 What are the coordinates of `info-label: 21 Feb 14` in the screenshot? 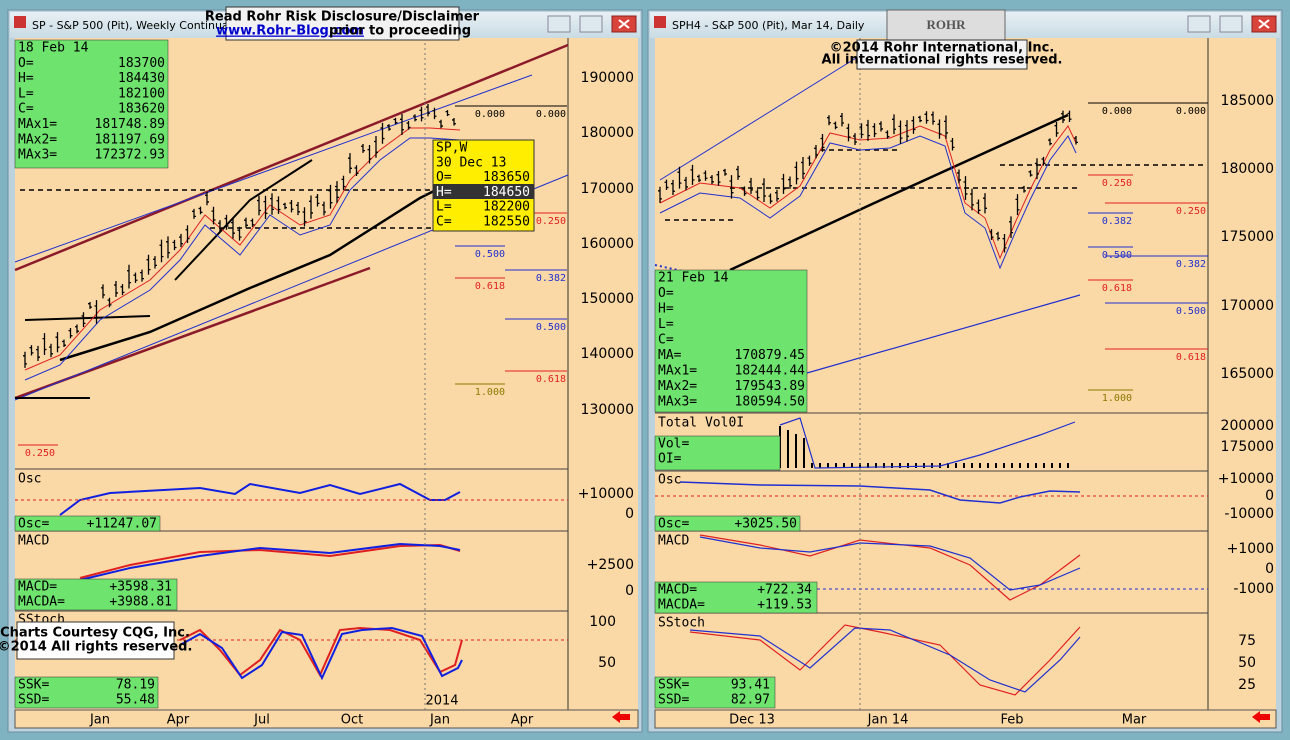 It's located at (693, 278).